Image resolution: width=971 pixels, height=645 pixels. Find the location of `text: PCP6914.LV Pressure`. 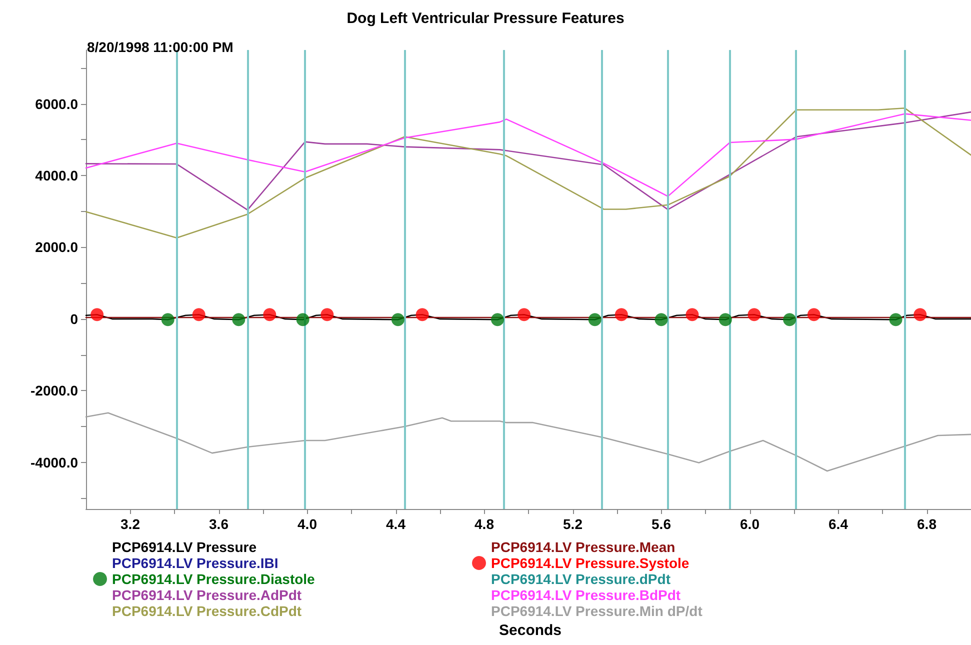

text: PCP6914.LV Pressure is located at coordinates (184, 547).